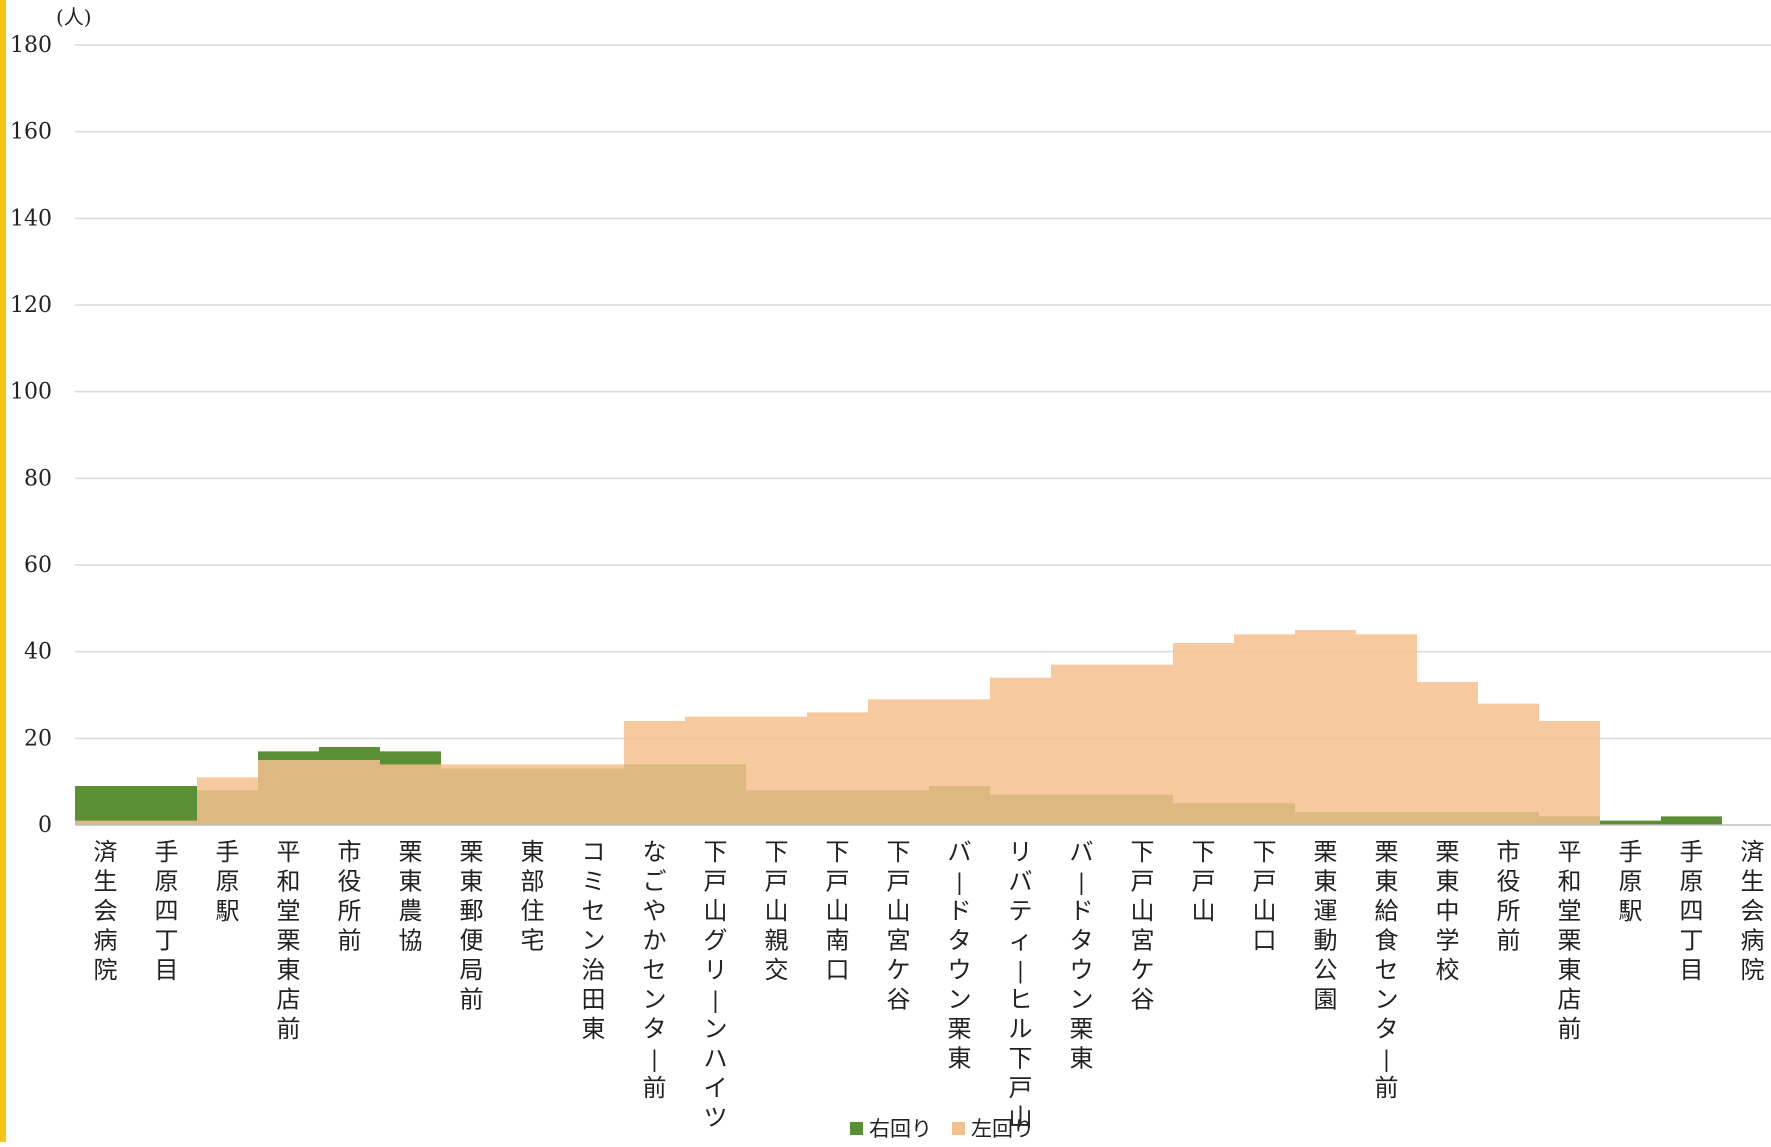 The width and height of the screenshot is (1771, 1147). I want to click on x-tick-label: 下戸山口, so click(1265, 896).